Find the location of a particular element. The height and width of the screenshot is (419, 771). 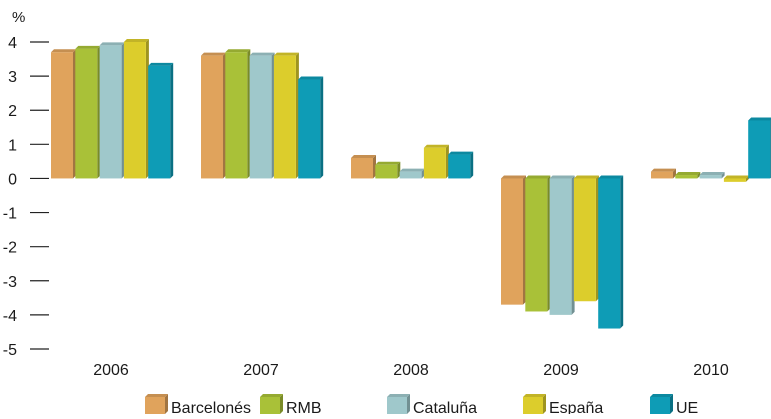

category-labels: 2006 2007 2008 2009 2010 is located at coordinates (411, 370).